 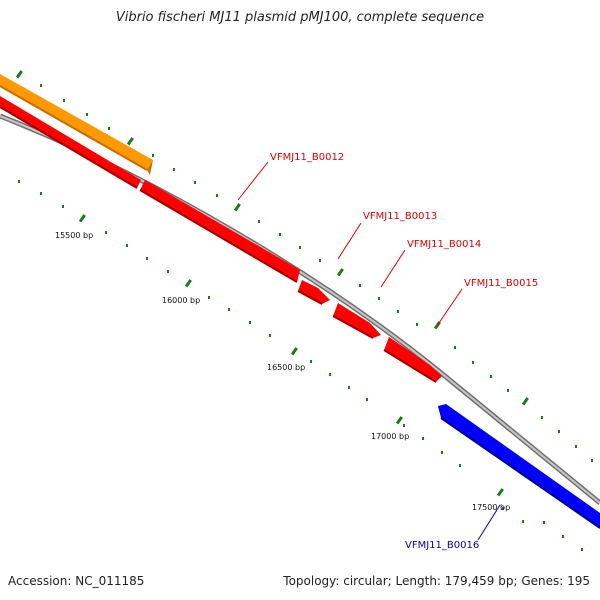 I want to click on callout-line-b0012, so click(x=253, y=181).